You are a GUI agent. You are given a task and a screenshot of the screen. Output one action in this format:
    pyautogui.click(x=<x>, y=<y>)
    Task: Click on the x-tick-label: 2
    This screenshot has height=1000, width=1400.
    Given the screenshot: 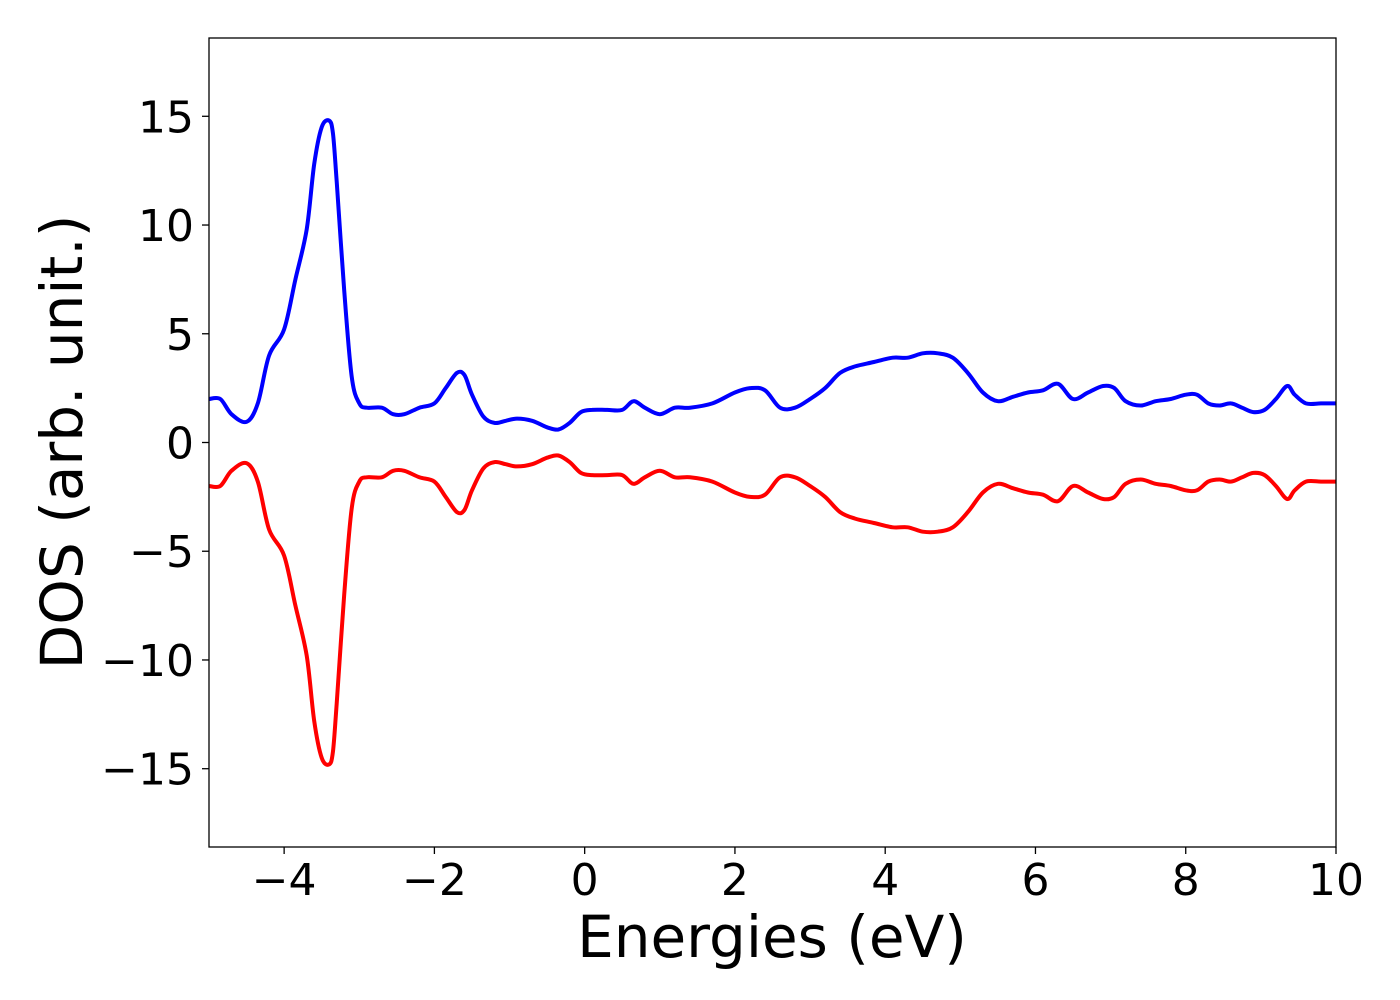 What is the action you would take?
    pyautogui.click(x=735, y=880)
    